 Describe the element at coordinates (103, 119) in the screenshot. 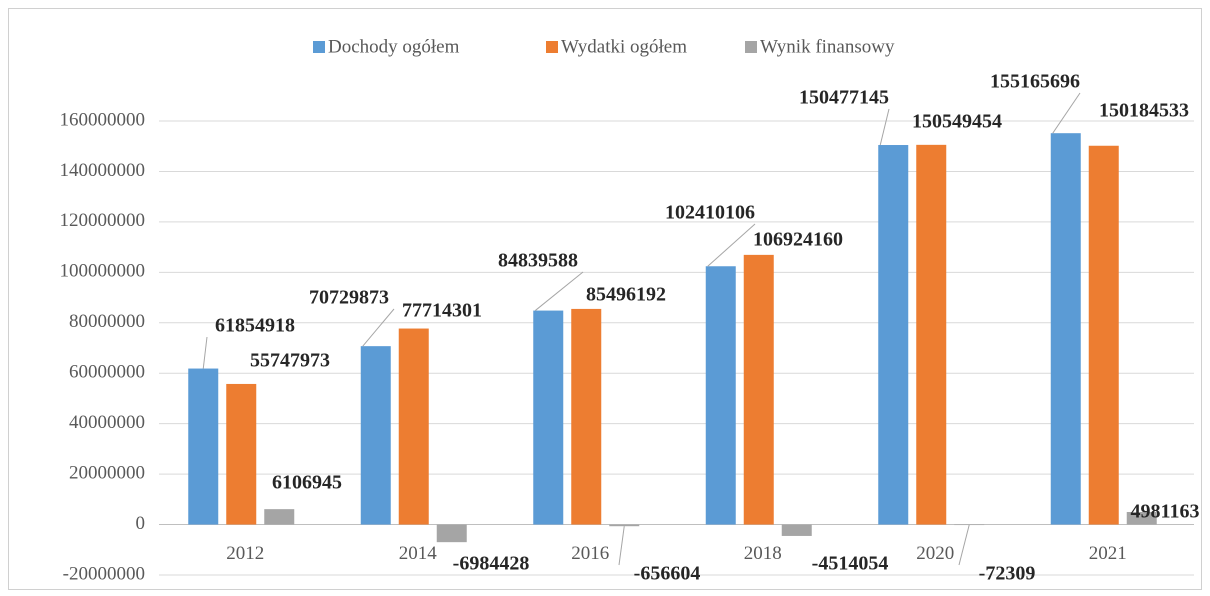

I see `y-tick-label: 160000000` at that location.